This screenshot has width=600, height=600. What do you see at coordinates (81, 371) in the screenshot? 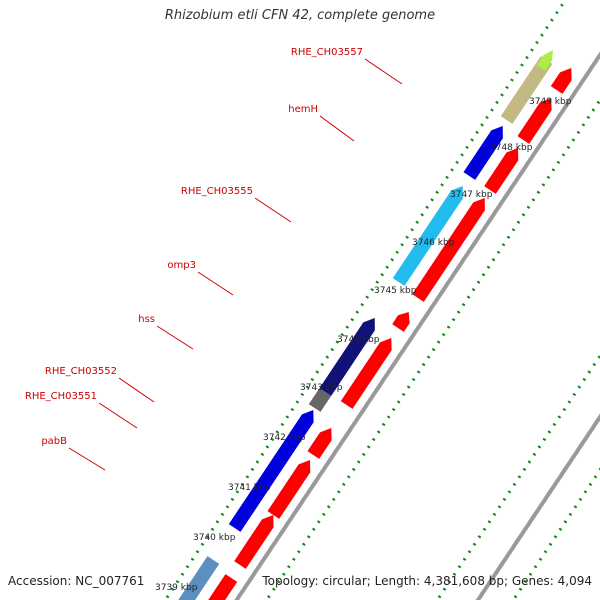
I see `gene-label-rhe-ch03552: RHE_CH03552` at bounding box center [81, 371].